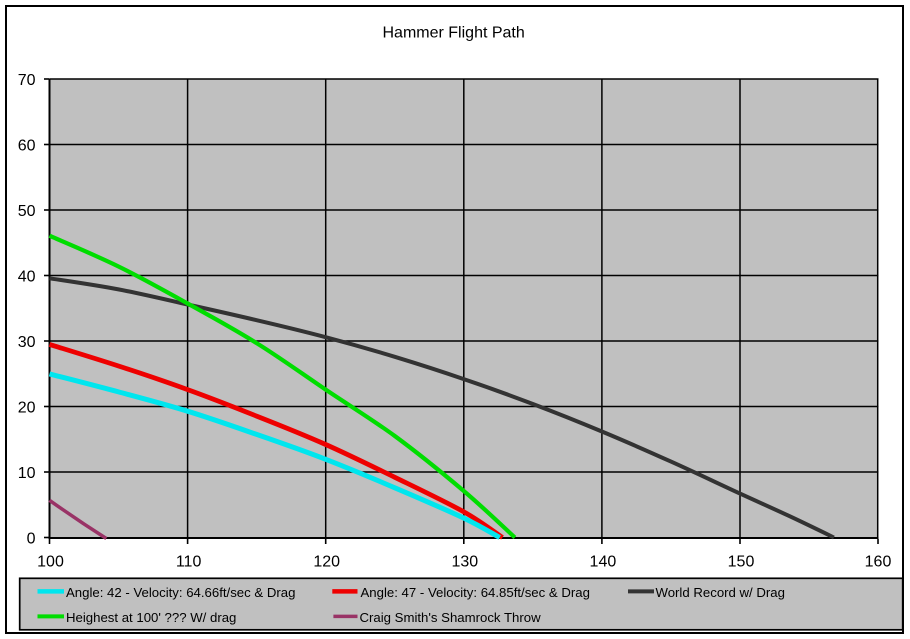  I want to click on svg-text: 150, so click(741, 562).